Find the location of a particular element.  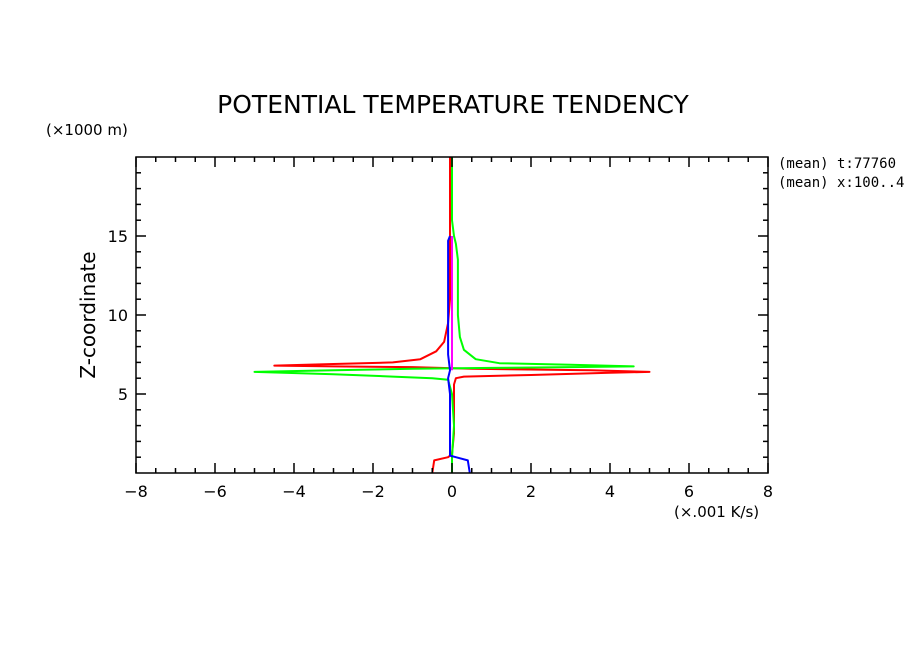

x-tick-label: 4 is located at coordinates (610, 491).